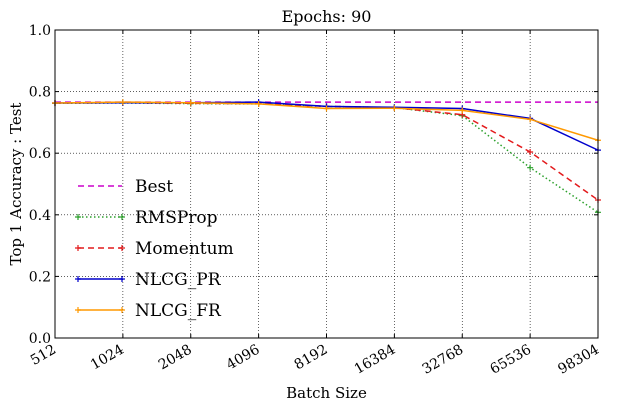 The image size is (620, 404). What do you see at coordinates (178, 311) in the screenshot?
I see `legend-label: NLCG_FR` at bounding box center [178, 311].